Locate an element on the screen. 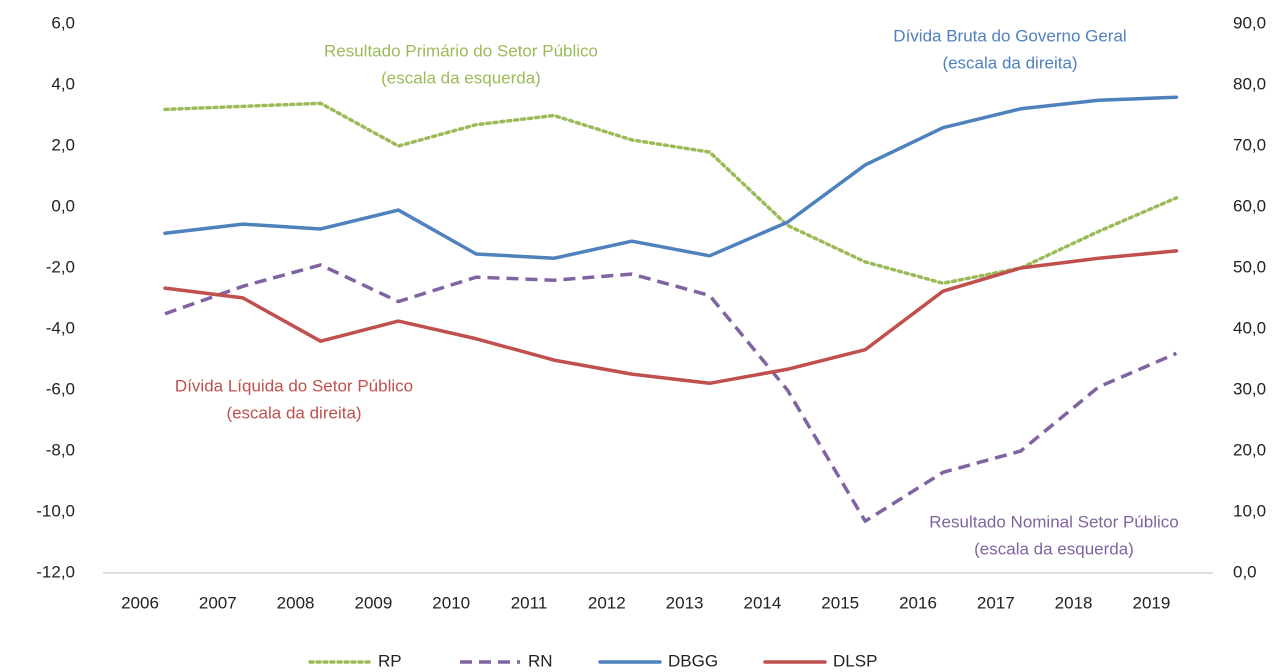 This screenshot has height=672, width=1275. annotation: Resultado Nominal Setor Público is located at coordinates (1053, 521).